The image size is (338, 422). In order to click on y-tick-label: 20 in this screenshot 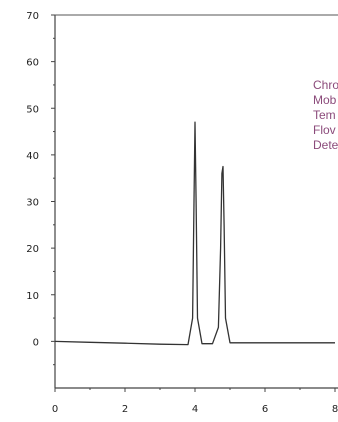, I will do `click(32, 249)`.